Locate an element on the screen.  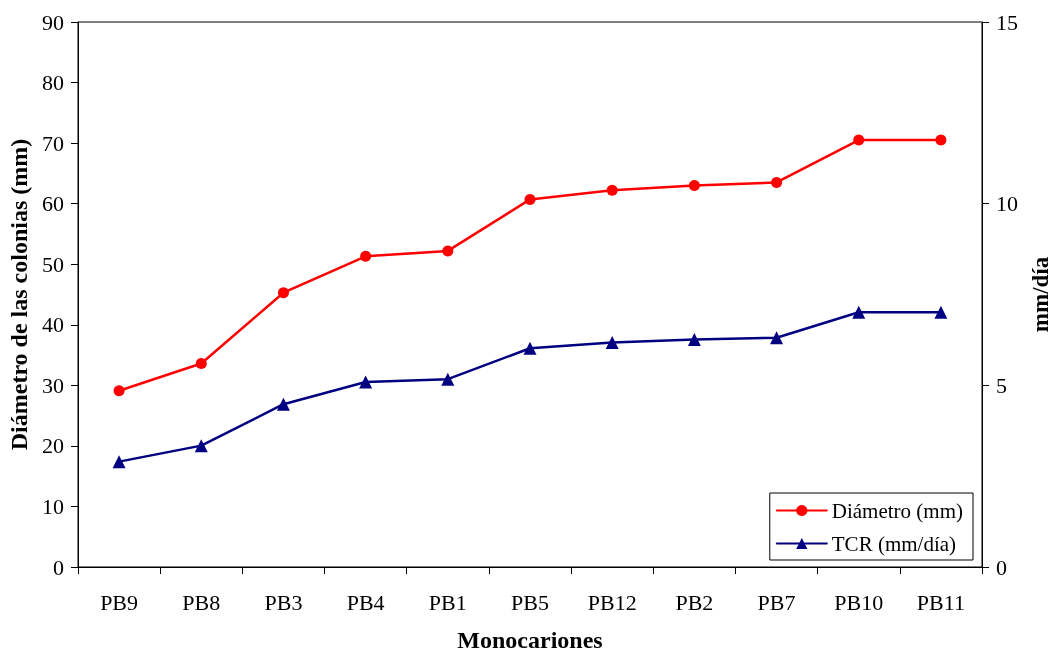
x-tick-label: PB7 is located at coordinates (776, 602).